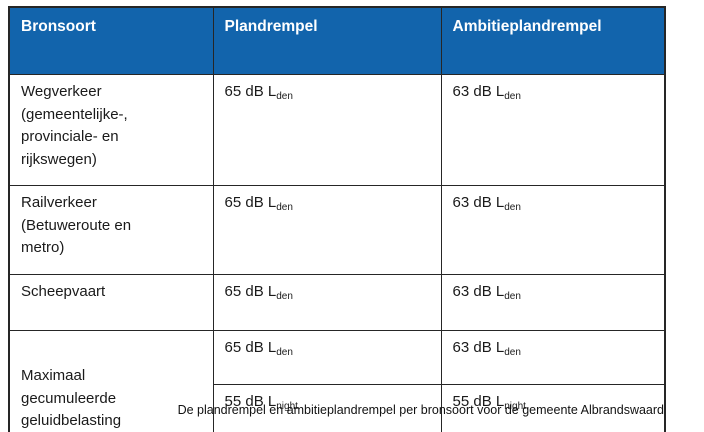  What do you see at coordinates (111, 40) in the screenshot?
I see `header-bronsoort: Bronsoort` at bounding box center [111, 40].